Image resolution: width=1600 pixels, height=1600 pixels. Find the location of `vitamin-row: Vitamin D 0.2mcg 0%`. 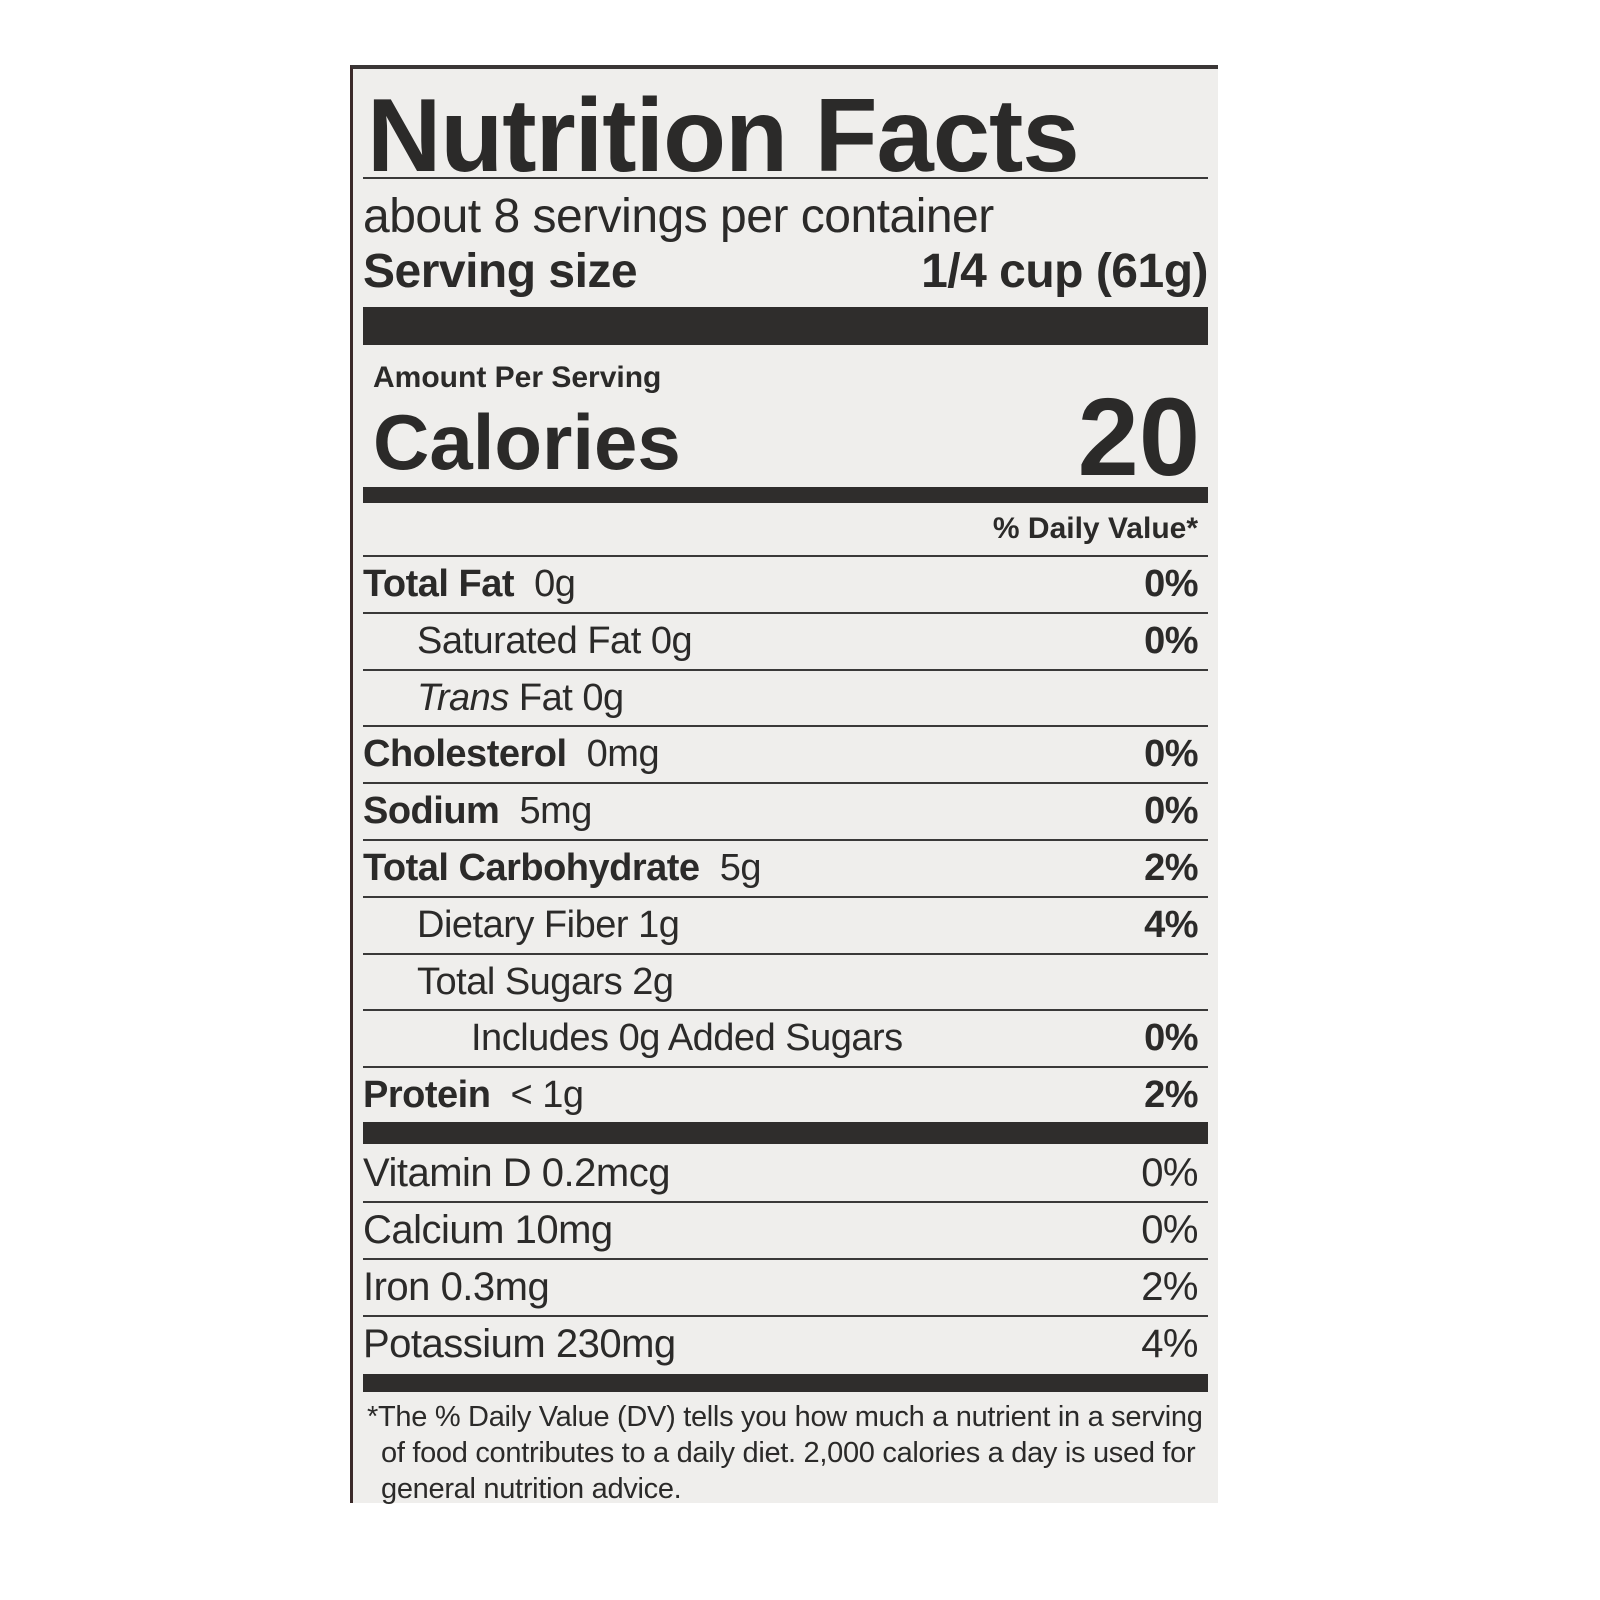

vitamin-row: Vitamin D 0.2mcg 0% is located at coordinates (785, 1173).